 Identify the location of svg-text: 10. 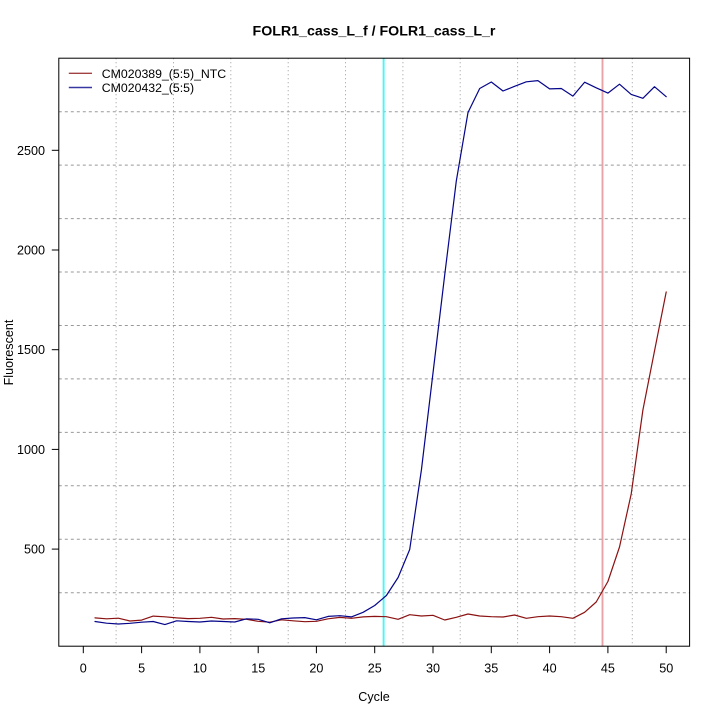
(200, 669).